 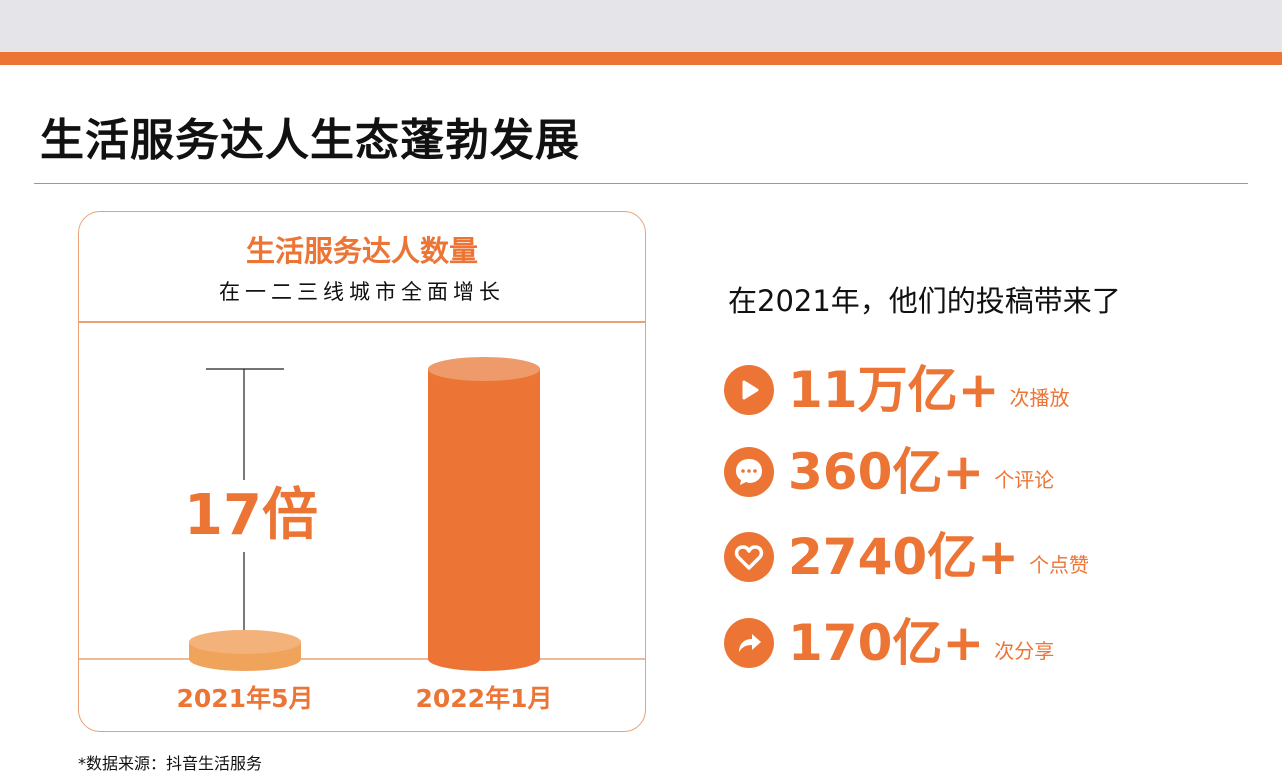 I want to click on stat-likes: 2740亿+ 个点赞, so click(x=906, y=557).